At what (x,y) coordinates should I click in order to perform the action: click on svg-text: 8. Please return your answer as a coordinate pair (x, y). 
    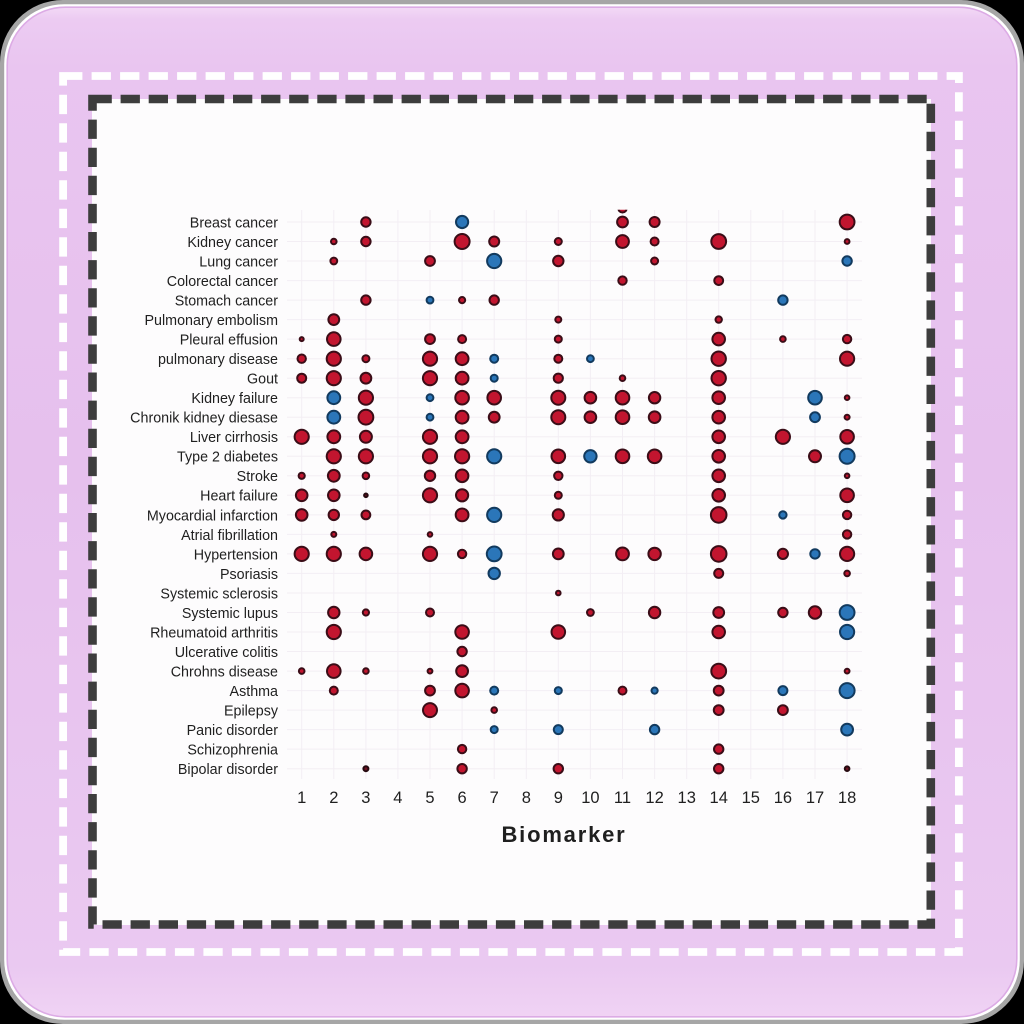
    Looking at the image, I should click on (526, 798).